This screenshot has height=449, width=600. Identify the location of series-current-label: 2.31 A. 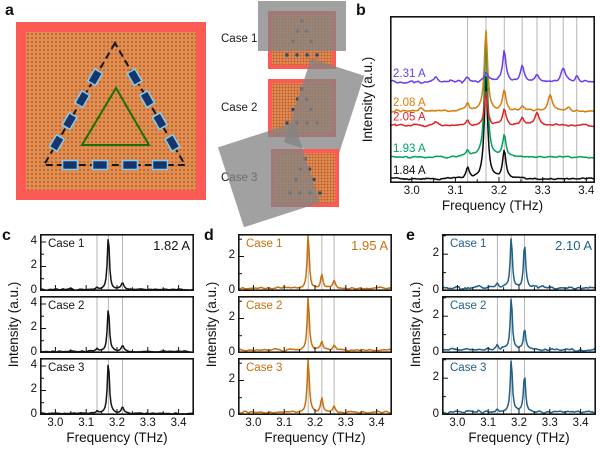
(409, 74).